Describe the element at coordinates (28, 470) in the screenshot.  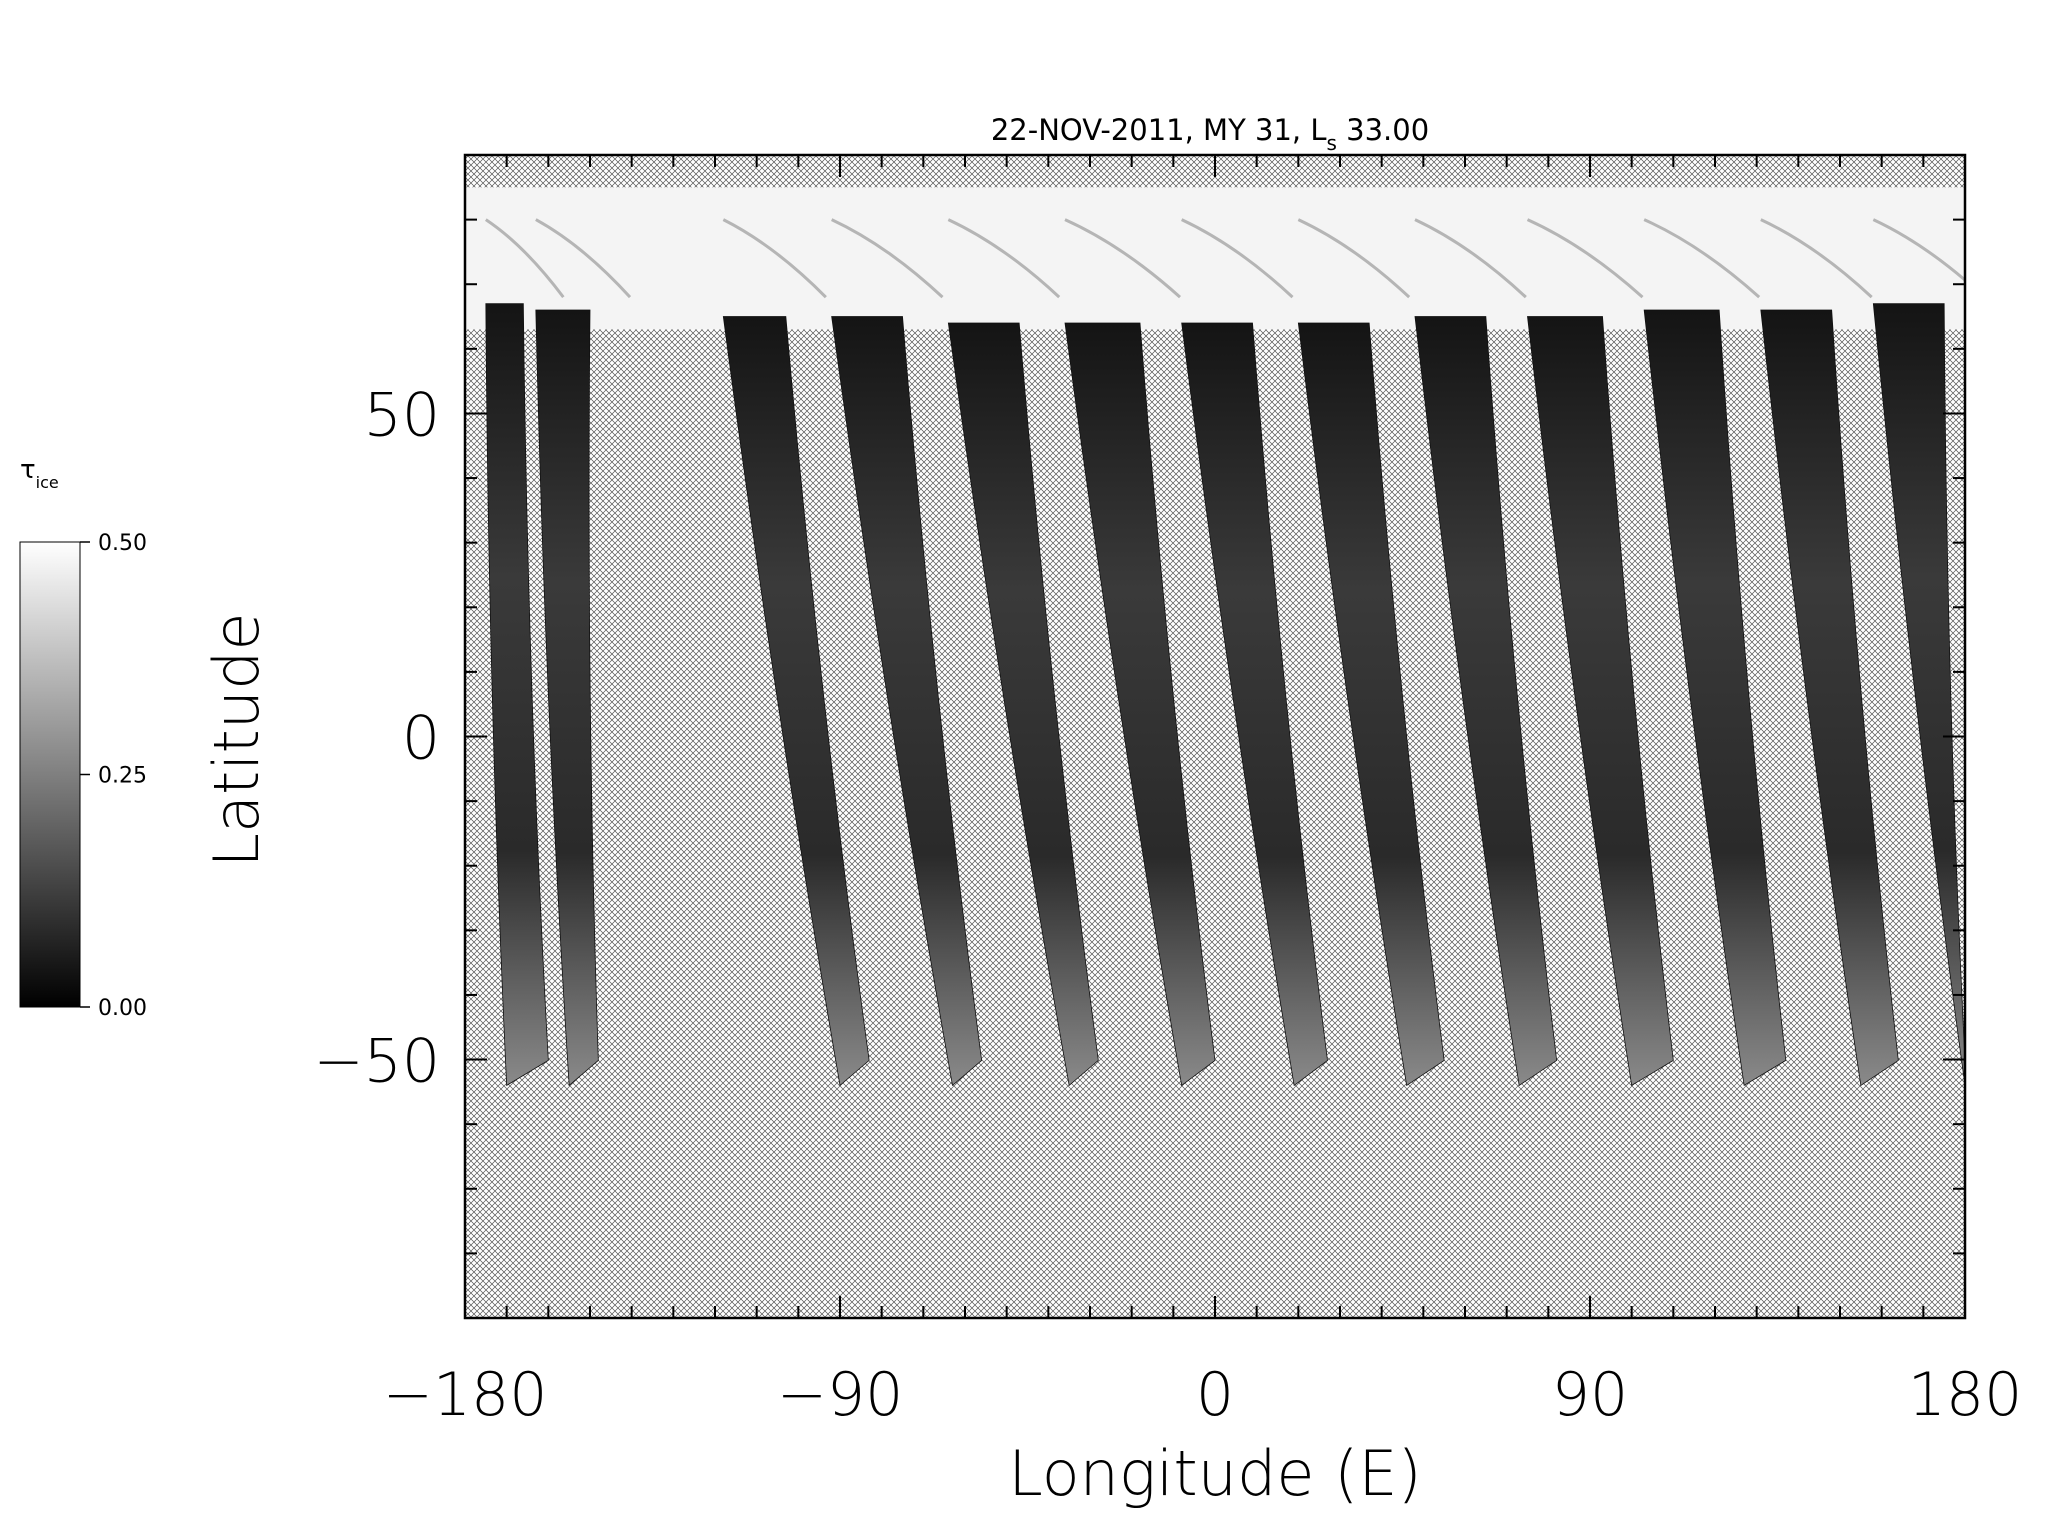
I see `colorbar-title-symbol: τ` at that location.